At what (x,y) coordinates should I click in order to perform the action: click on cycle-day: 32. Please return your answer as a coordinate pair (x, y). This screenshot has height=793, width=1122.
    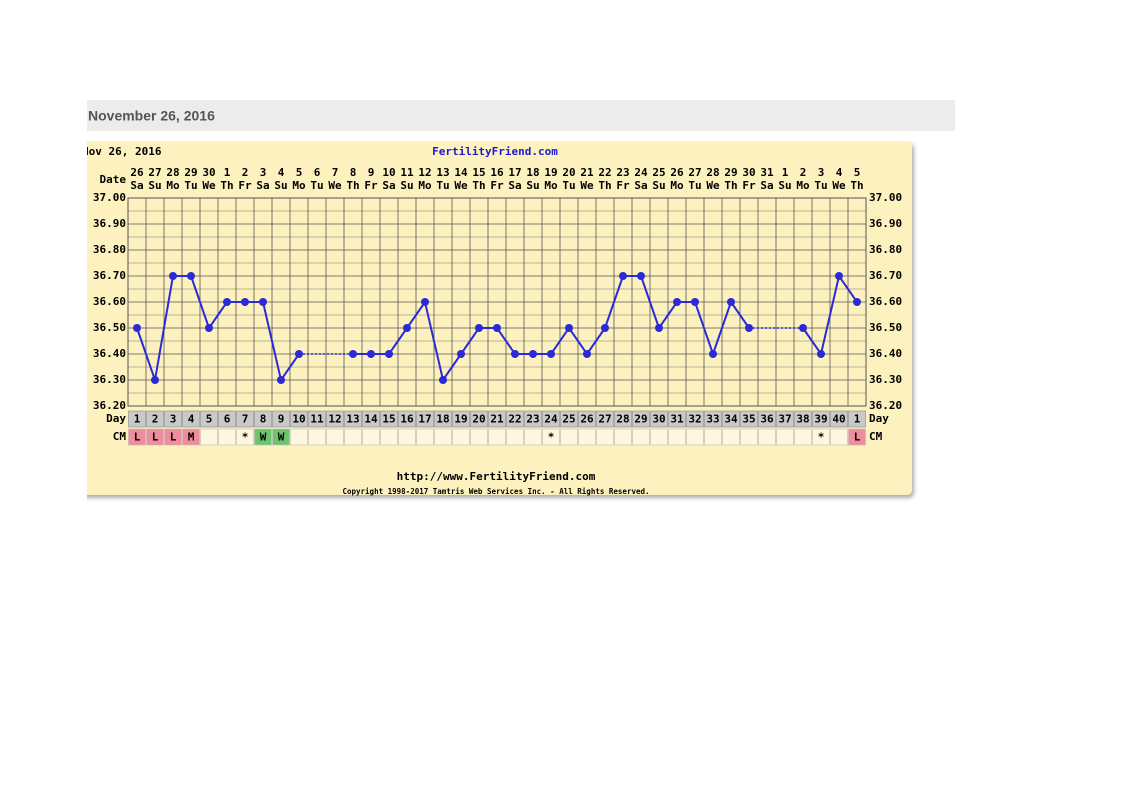
    Looking at the image, I should click on (694, 419).